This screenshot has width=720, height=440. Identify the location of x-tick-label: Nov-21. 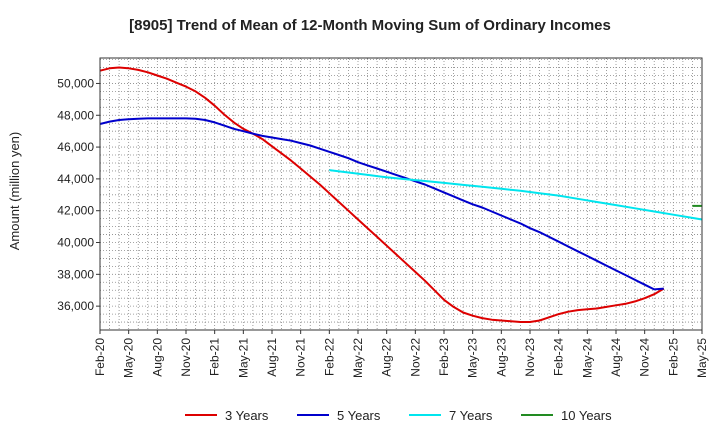
(301, 357).